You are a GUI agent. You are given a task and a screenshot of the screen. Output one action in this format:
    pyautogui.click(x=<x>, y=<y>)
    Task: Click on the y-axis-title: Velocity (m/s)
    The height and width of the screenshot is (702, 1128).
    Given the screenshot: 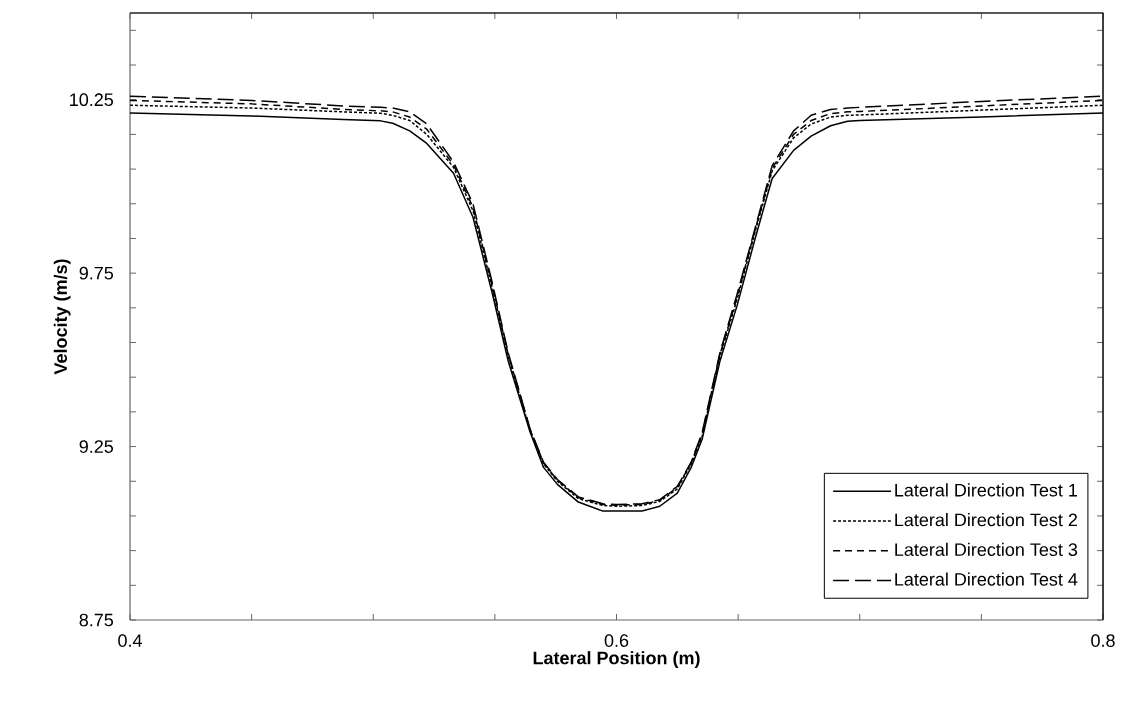 What is the action you would take?
    pyautogui.click(x=62, y=317)
    